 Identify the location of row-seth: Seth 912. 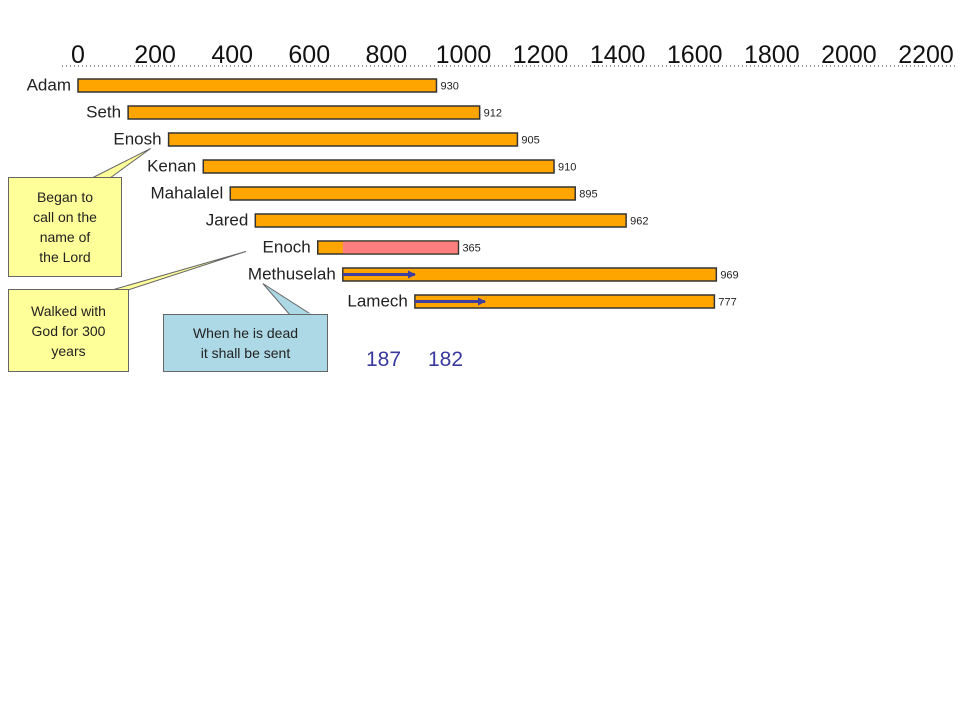
(294, 112).